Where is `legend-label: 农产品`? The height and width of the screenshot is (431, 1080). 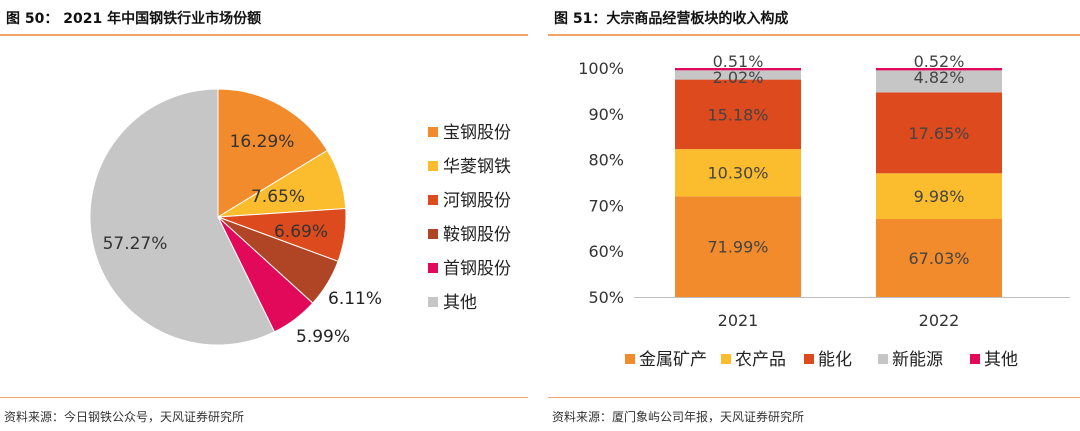
legend-label: 农产品 is located at coordinates (760, 360).